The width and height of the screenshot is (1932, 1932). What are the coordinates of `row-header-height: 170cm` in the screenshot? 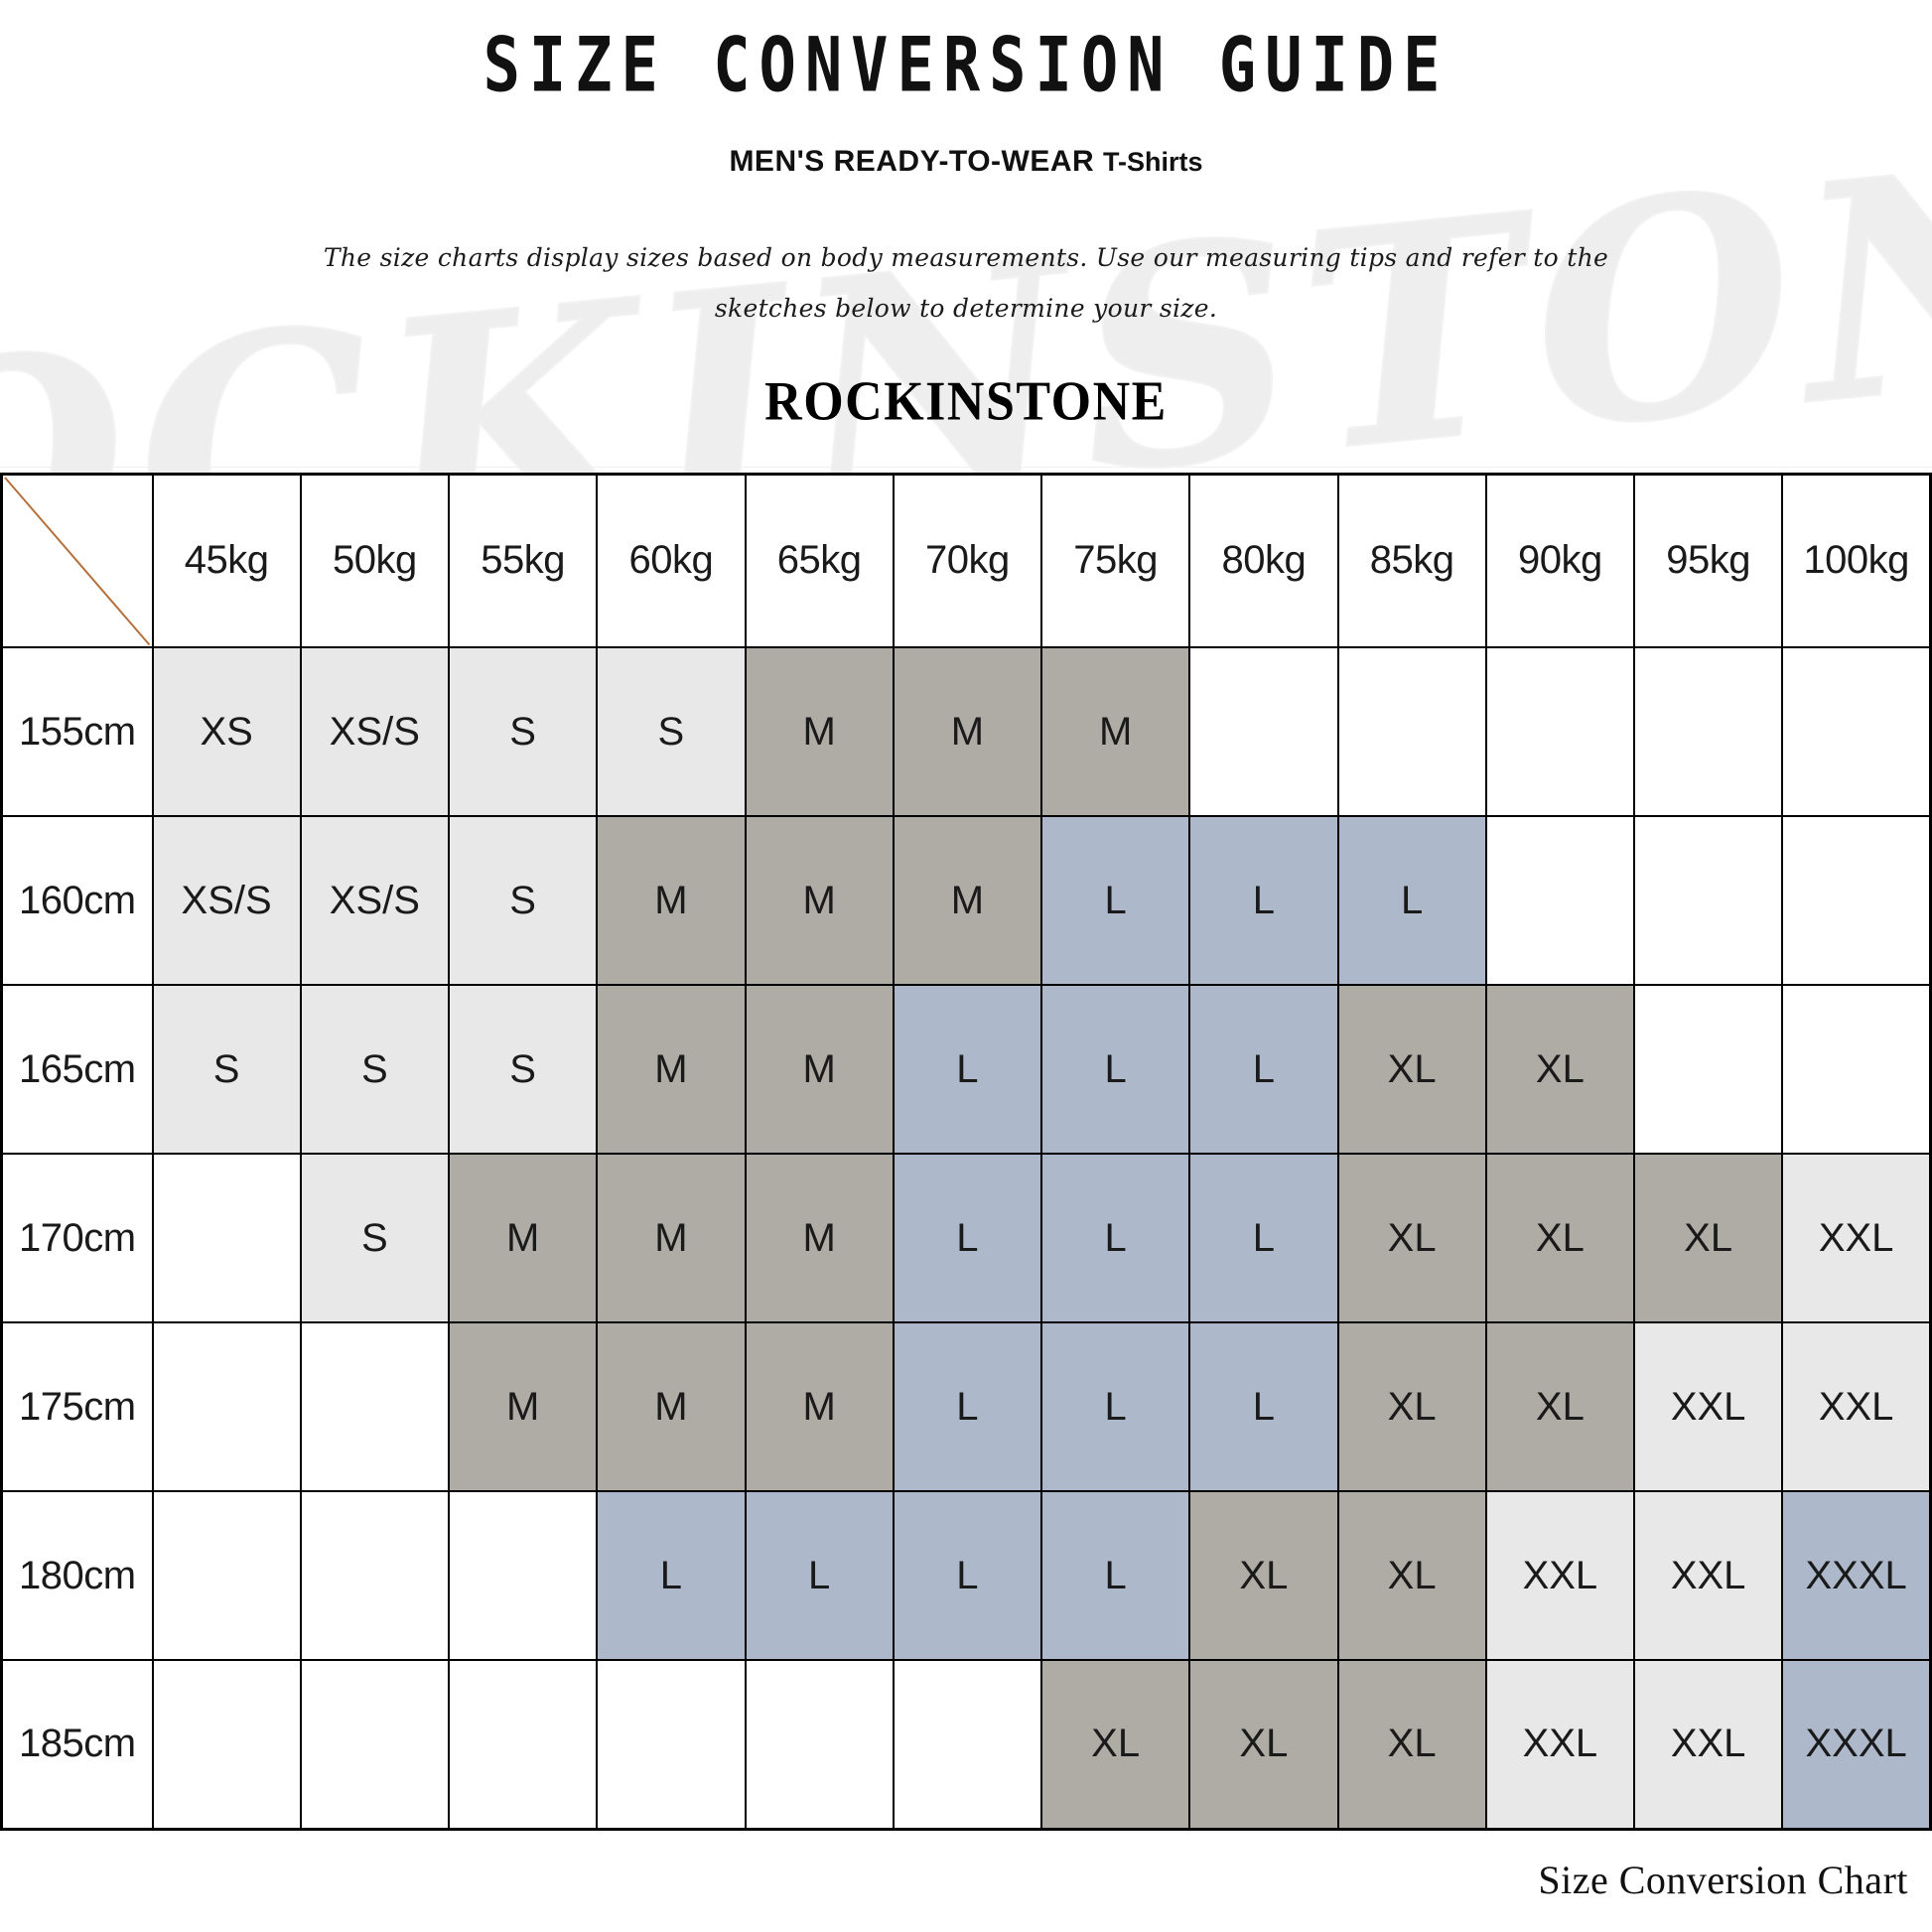 It's located at (77, 1239).